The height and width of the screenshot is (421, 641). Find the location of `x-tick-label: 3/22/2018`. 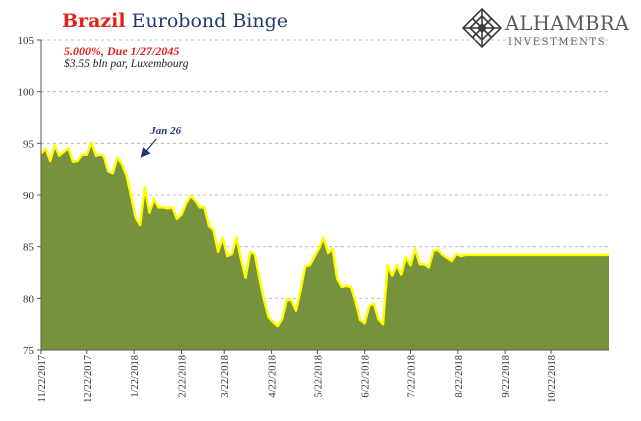

x-tick-label: 3/22/2018 is located at coordinates (225, 376).